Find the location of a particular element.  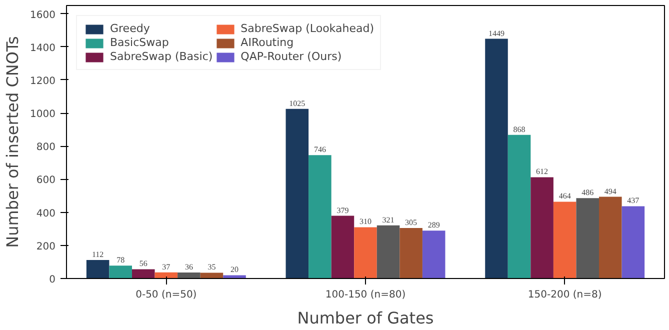

y-tick-label: 1200 is located at coordinates (43, 81).